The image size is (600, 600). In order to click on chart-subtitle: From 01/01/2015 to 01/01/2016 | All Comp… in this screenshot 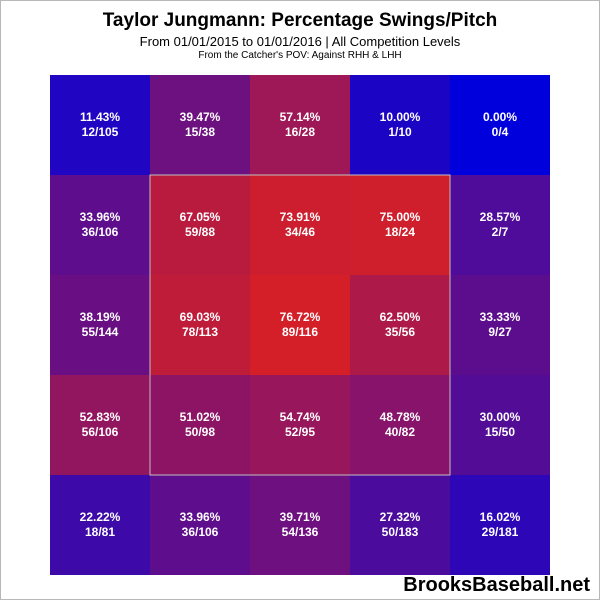, I will do `click(300, 41)`.